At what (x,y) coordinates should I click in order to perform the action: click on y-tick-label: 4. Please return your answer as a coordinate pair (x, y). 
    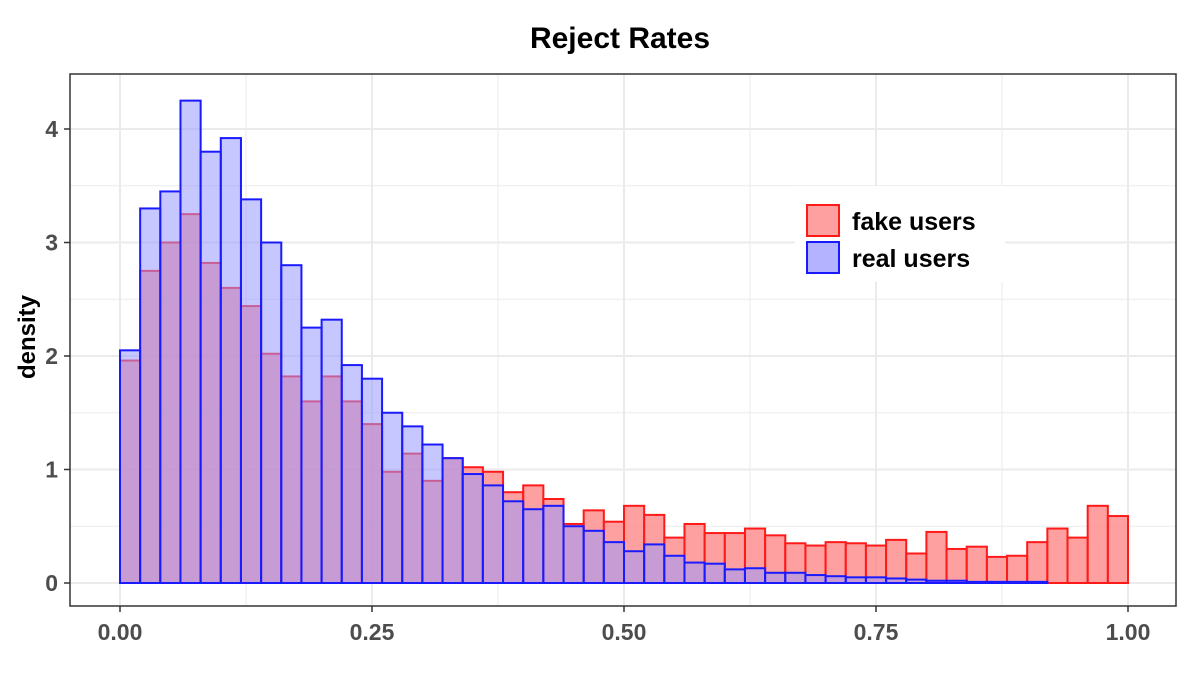
    Looking at the image, I should click on (51, 129).